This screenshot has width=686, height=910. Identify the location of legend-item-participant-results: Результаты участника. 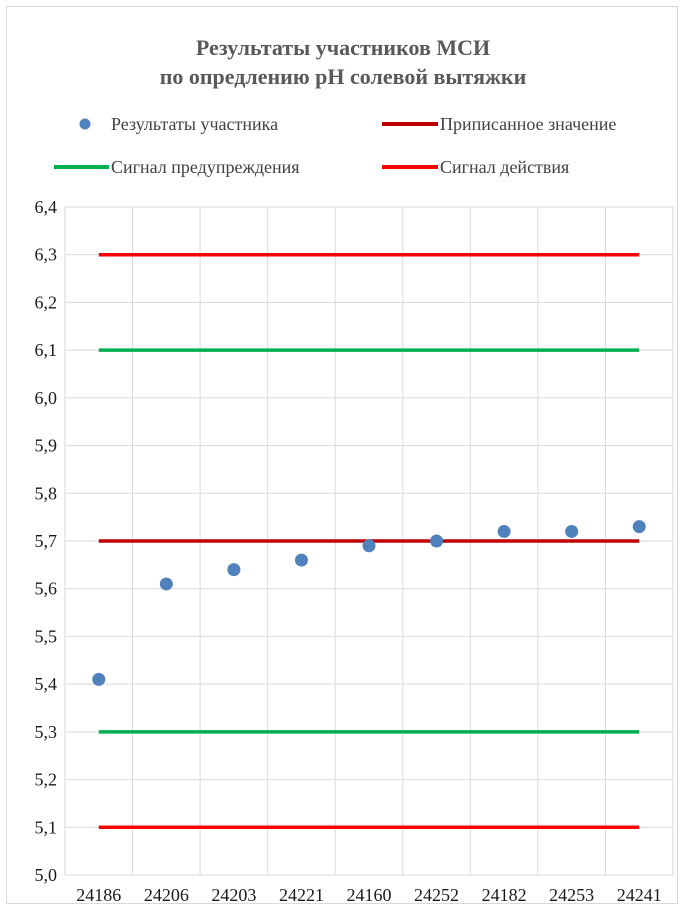
(178, 124).